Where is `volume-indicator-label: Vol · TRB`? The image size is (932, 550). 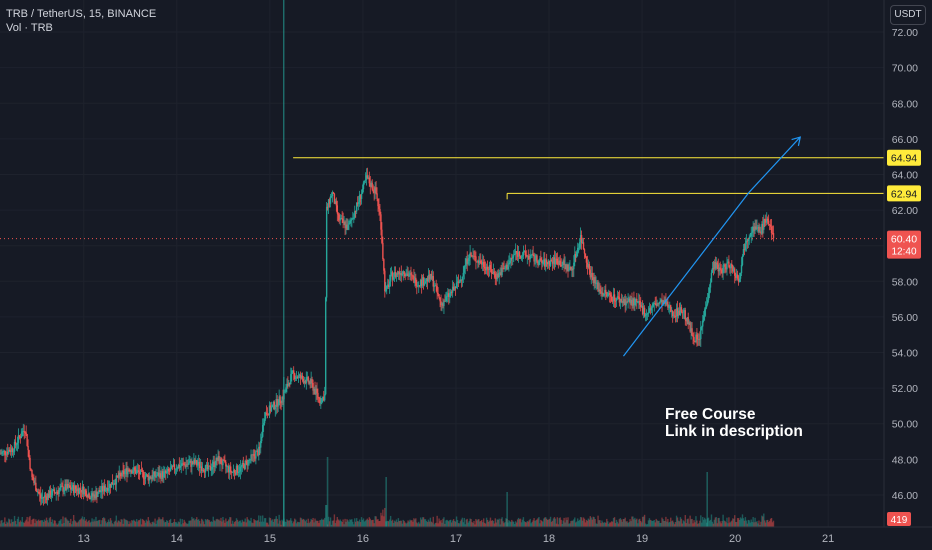 volume-indicator-label: Vol · TRB is located at coordinates (29, 28).